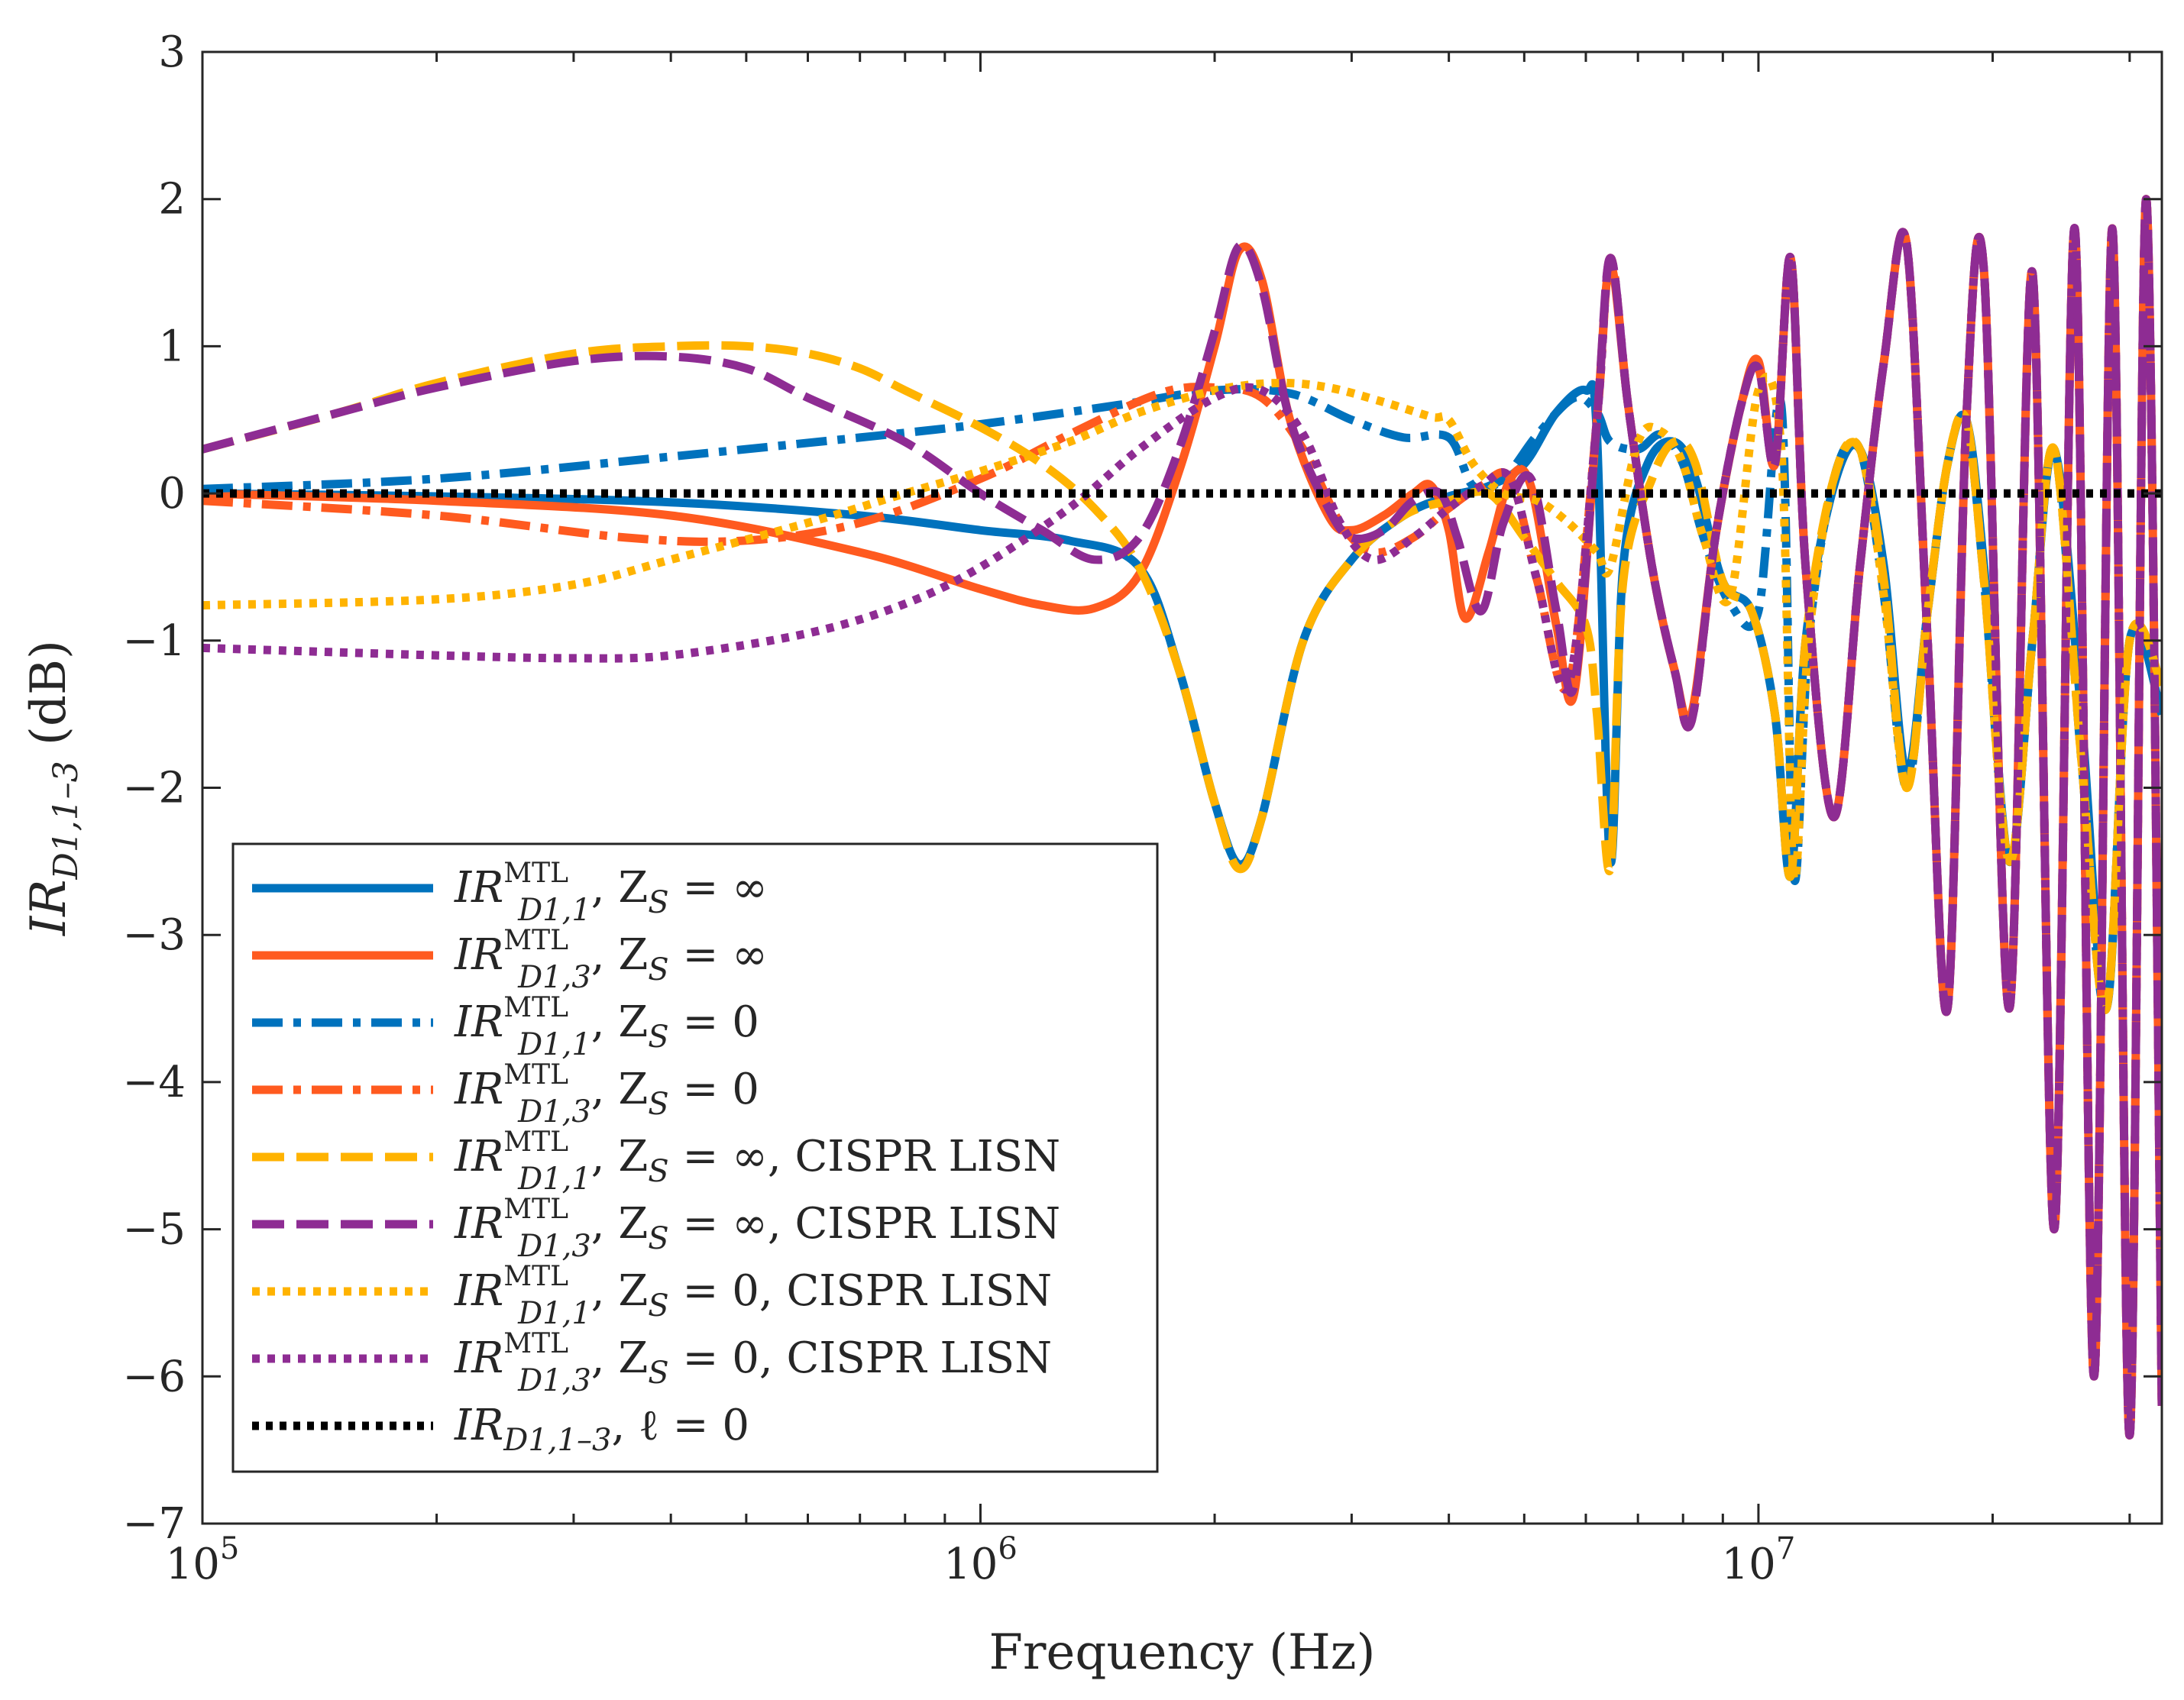 This screenshot has height=1700, width=2184. I want to click on y-axis-label: IRD1,1–3 (dB), so click(54, 788).